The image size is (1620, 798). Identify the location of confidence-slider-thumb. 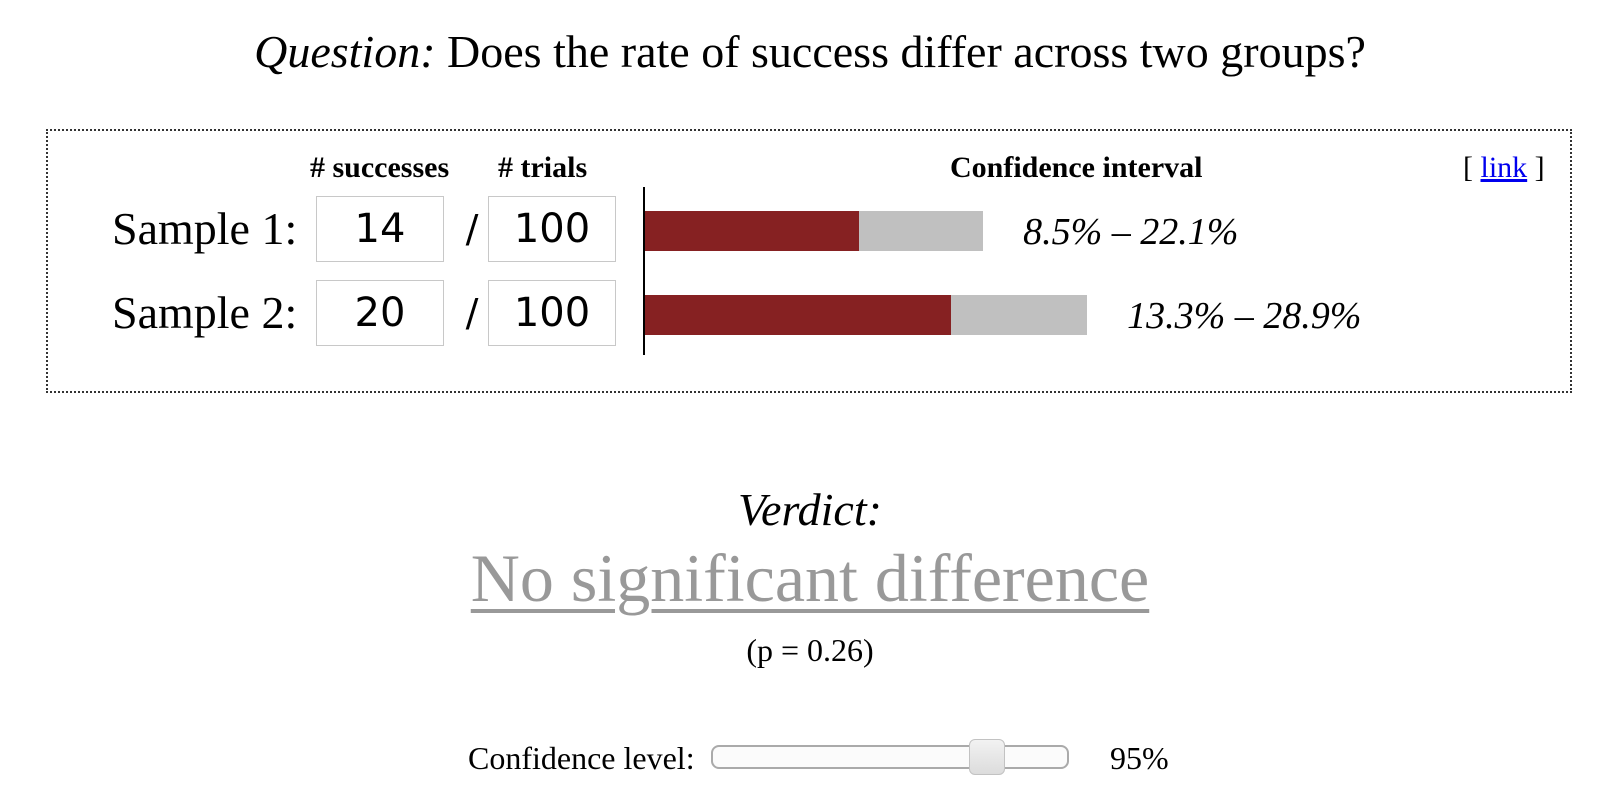
(986, 757).